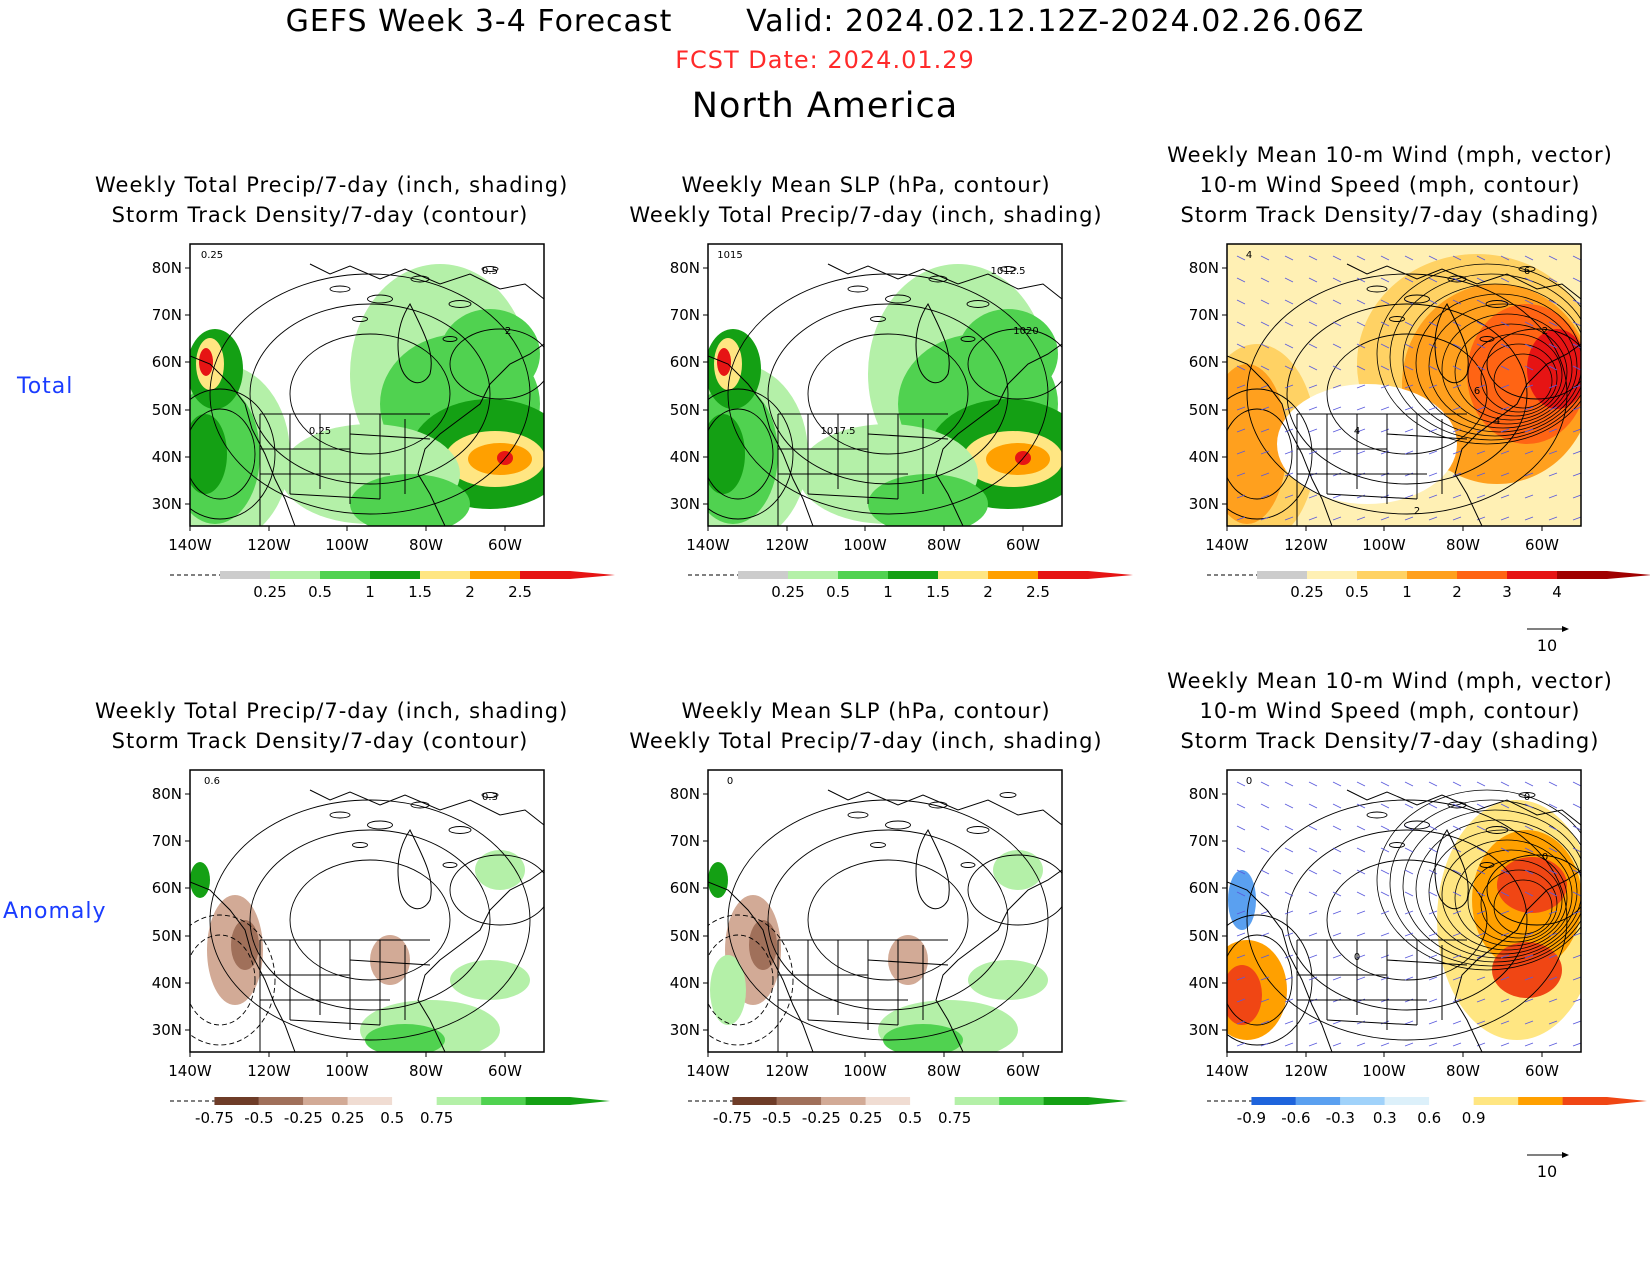 Image resolution: width=1650 pixels, height=1275 pixels. What do you see at coordinates (1527, 271) in the screenshot?
I see `contour-label: 6` at bounding box center [1527, 271].